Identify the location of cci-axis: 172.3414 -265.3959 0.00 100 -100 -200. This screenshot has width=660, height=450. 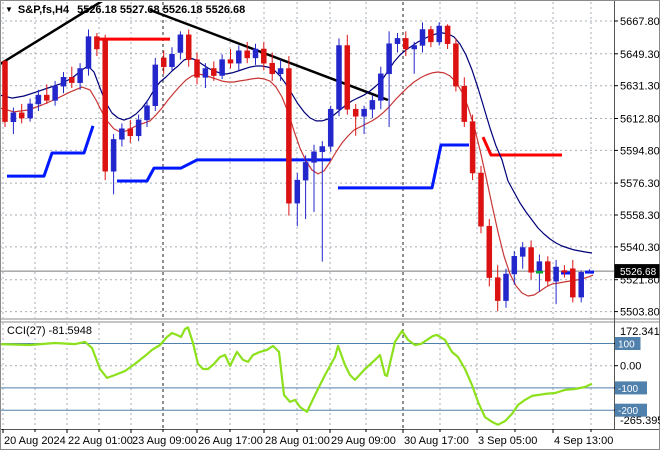
(637, 376).